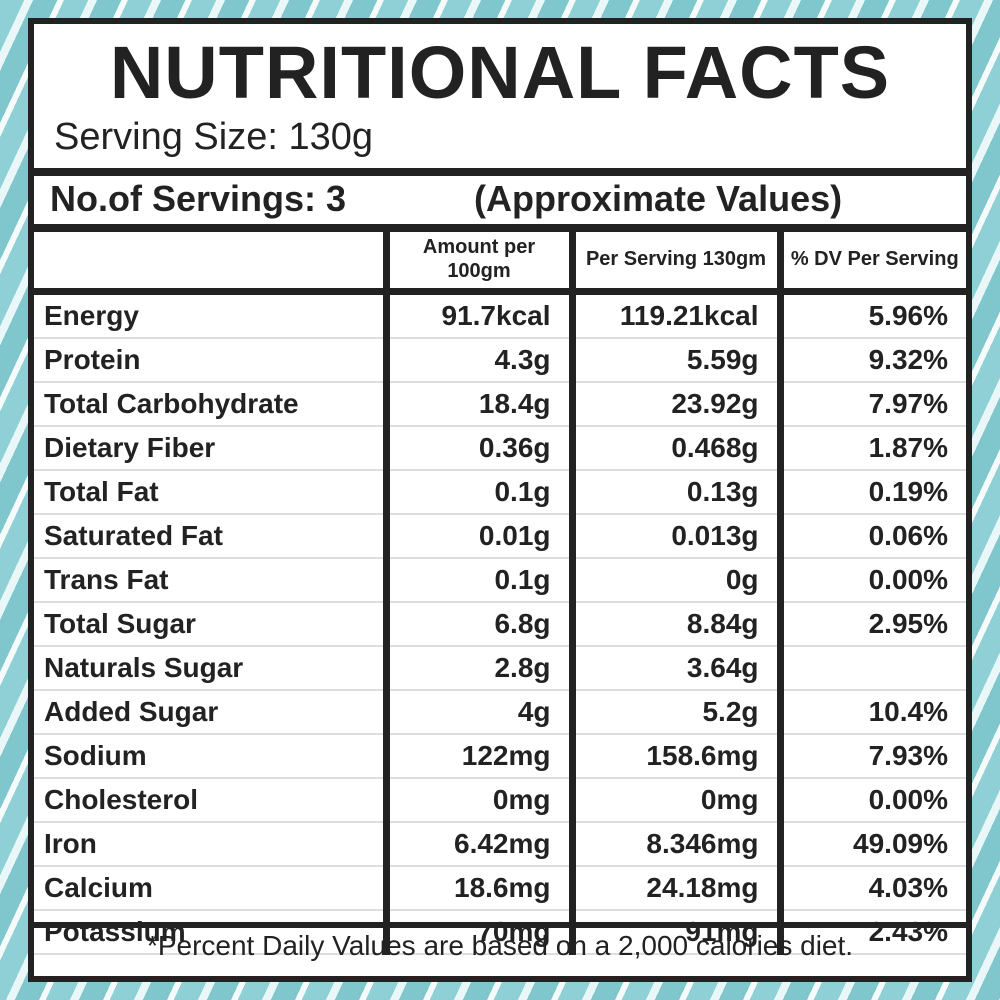  What do you see at coordinates (213, 137) in the screenshot?
I see `serving-size: Serving Size: 130g` at bounding box center [213, 137].